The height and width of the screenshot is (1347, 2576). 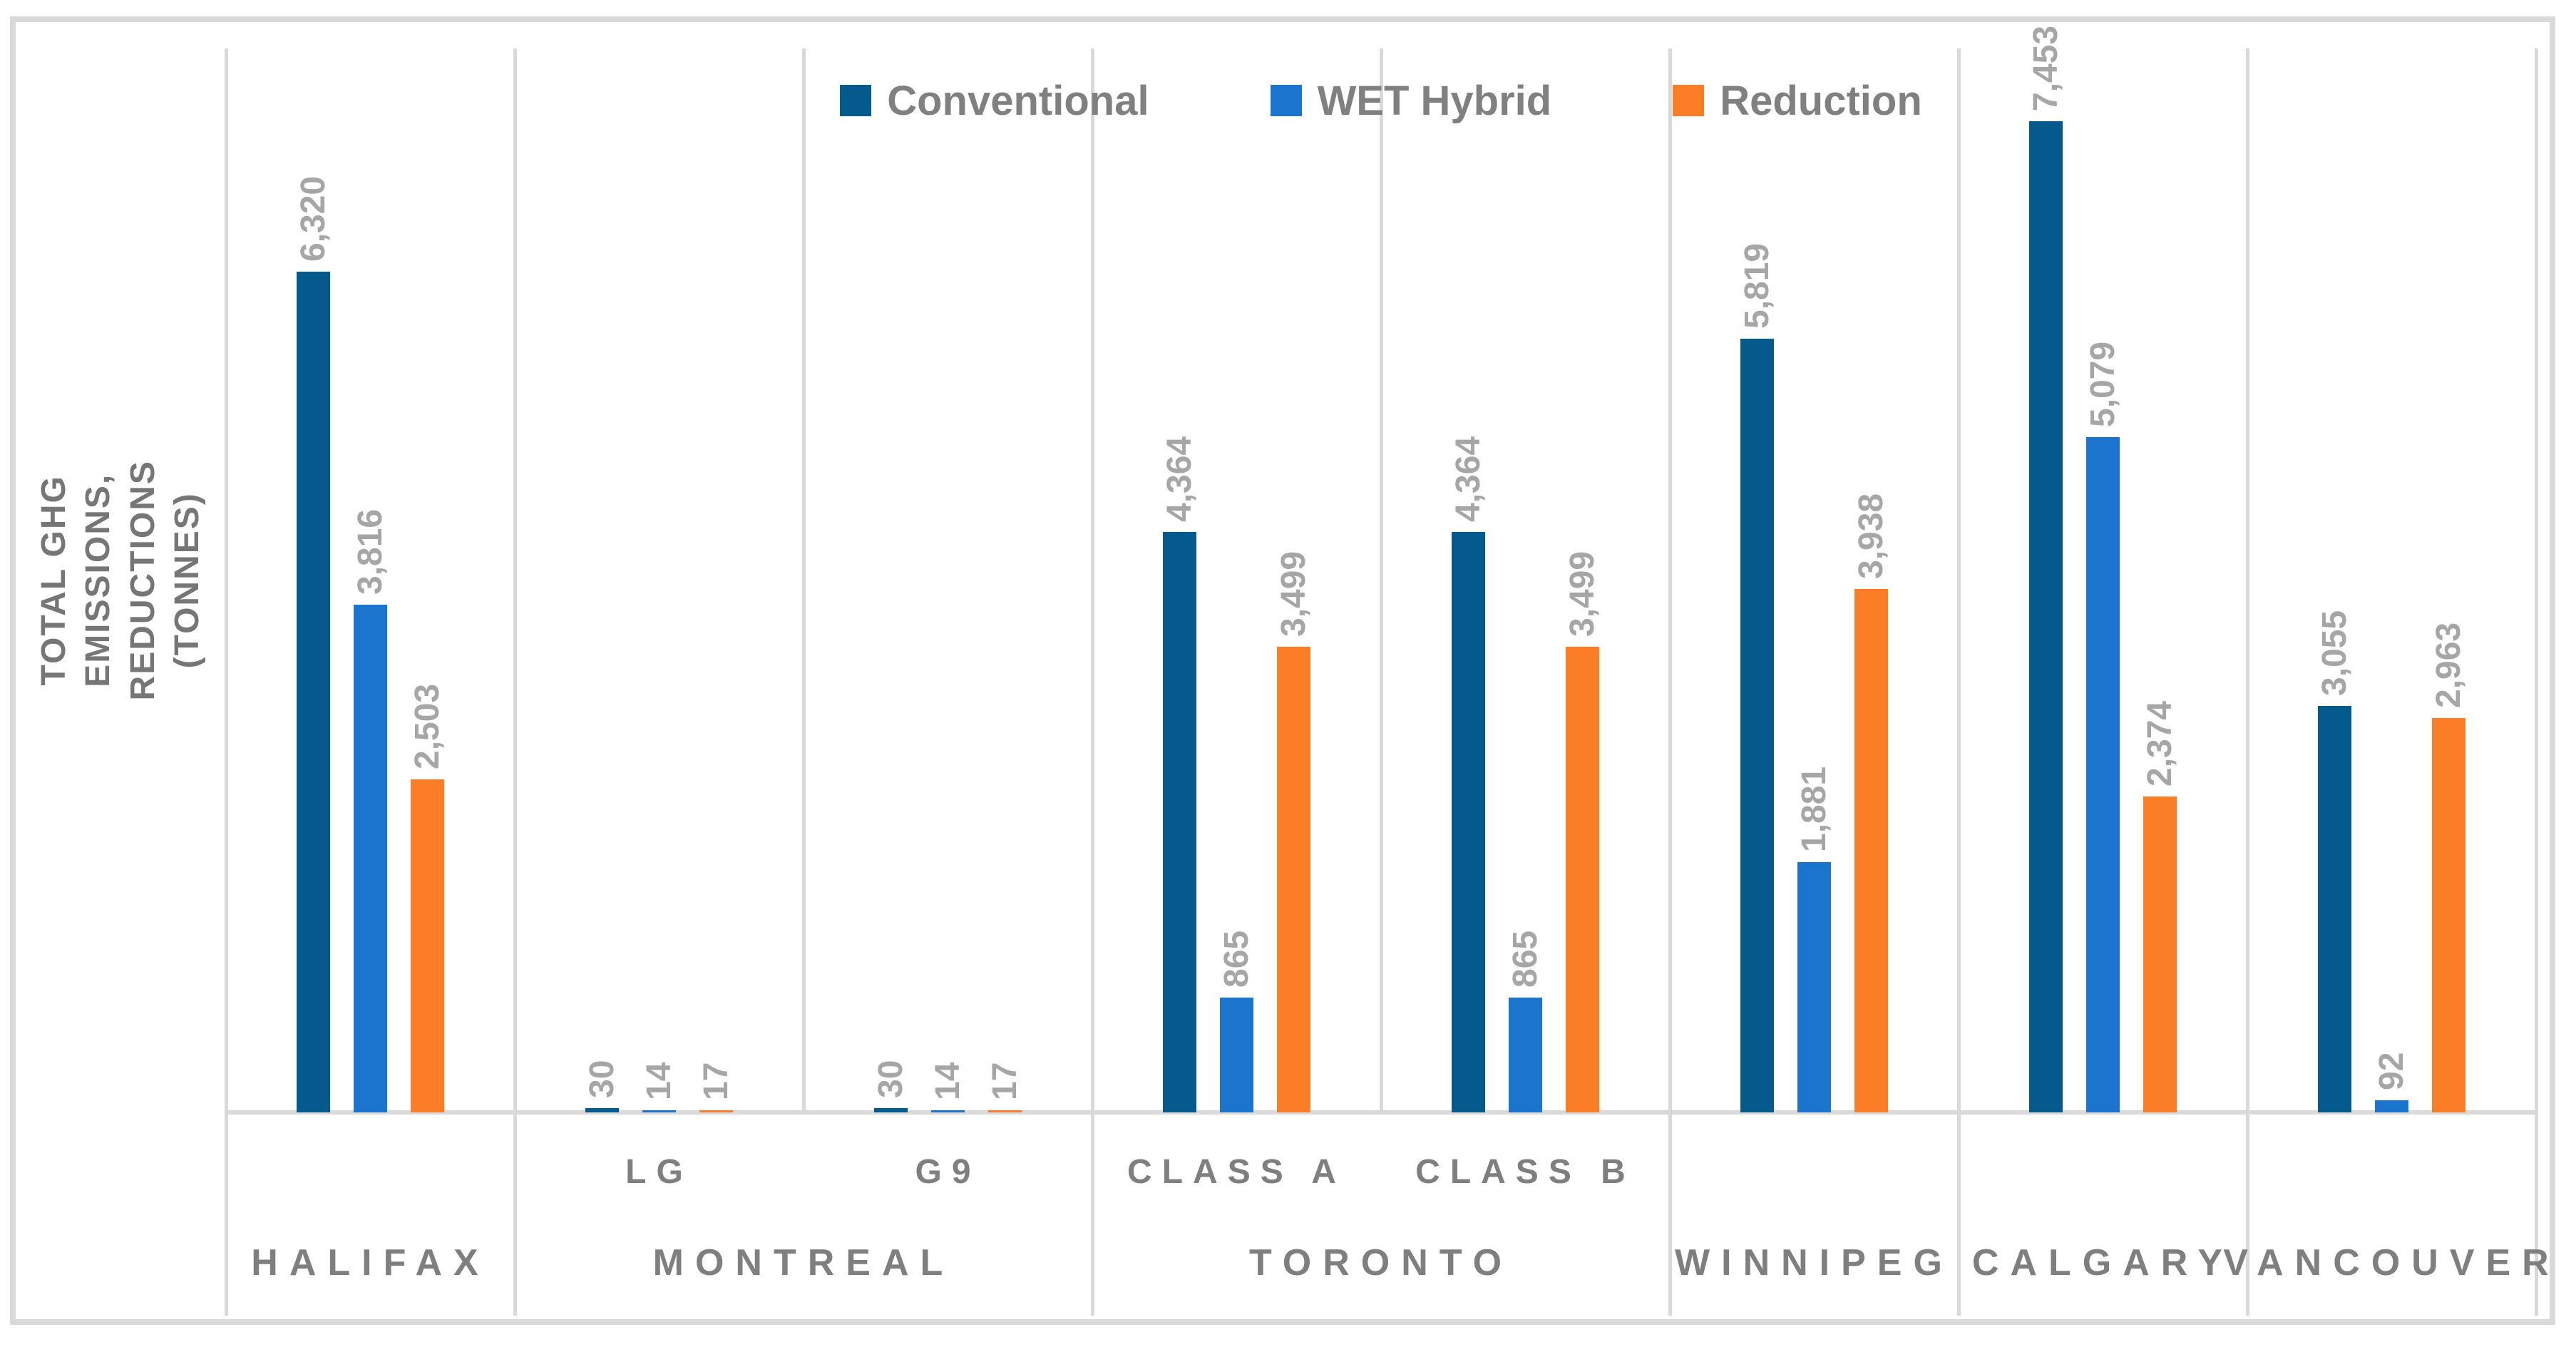 I want to click on bar-wet-hybrid-winnipeg, so click(x=1814, y=987).